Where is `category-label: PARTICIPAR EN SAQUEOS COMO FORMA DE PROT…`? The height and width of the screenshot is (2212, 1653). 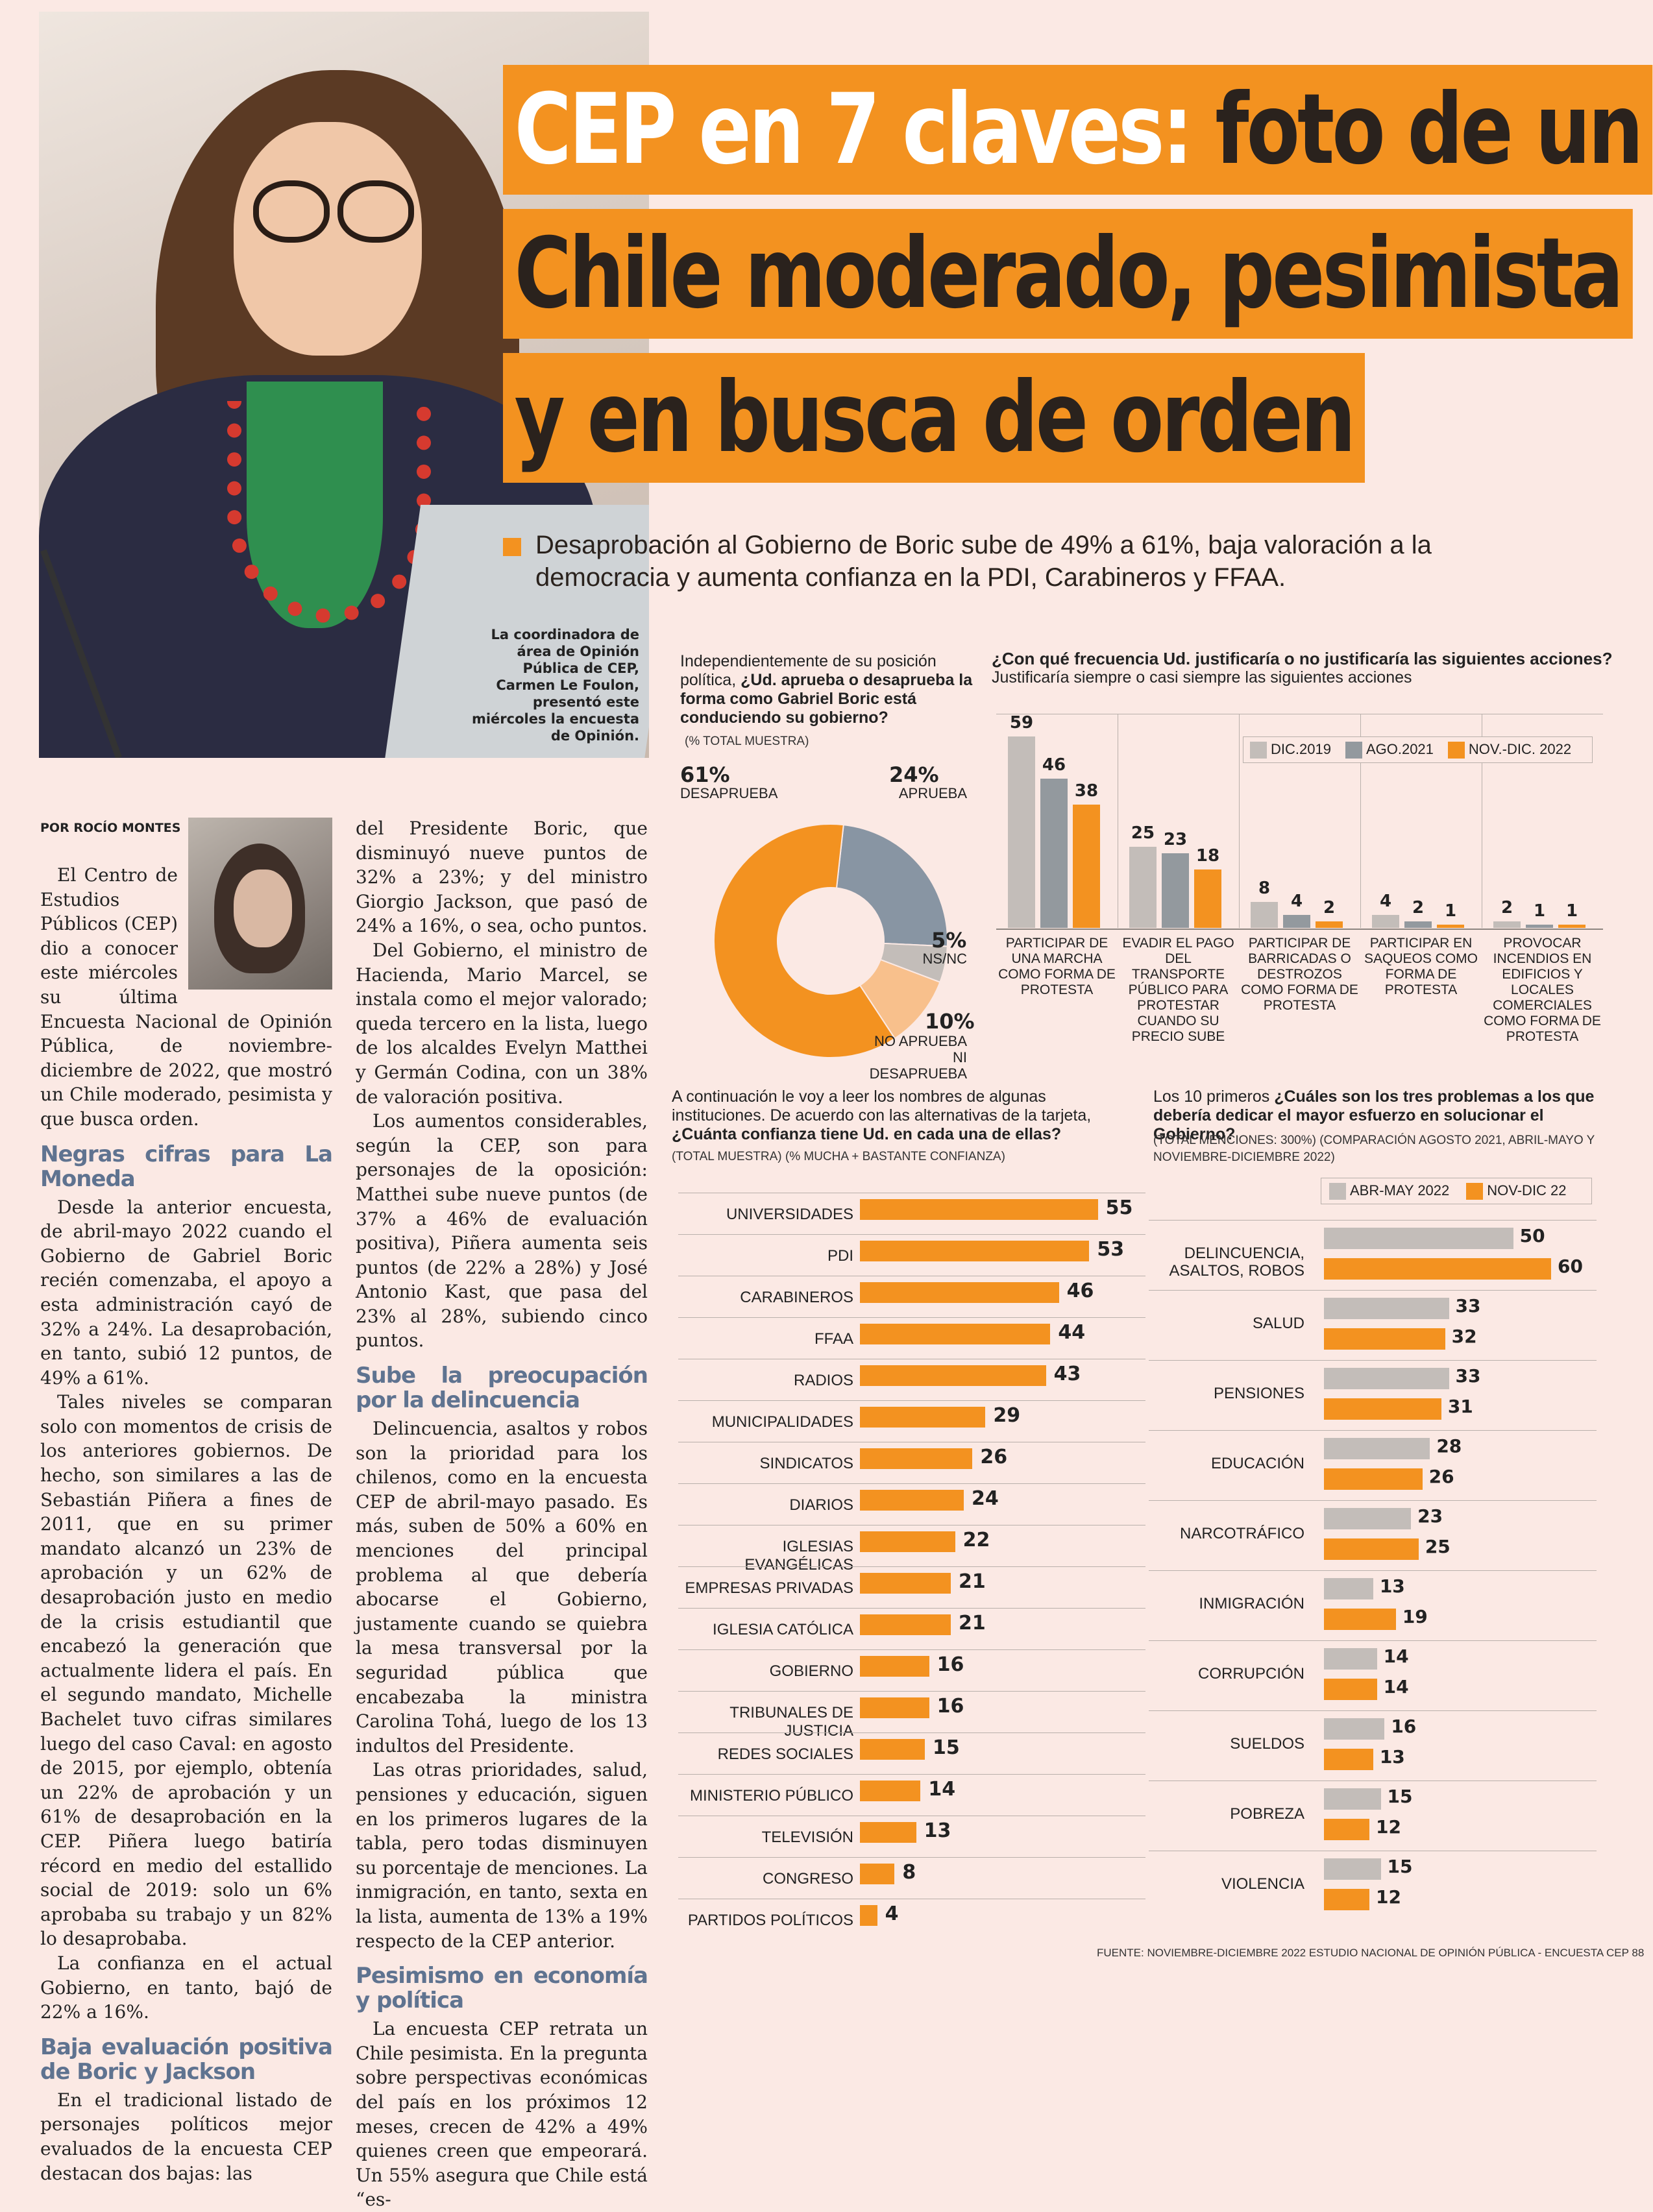 category-label: PARTICIPAR EN SAQUEOS COMO FORMA DE PROT… is located at coordinates (1421, 966).